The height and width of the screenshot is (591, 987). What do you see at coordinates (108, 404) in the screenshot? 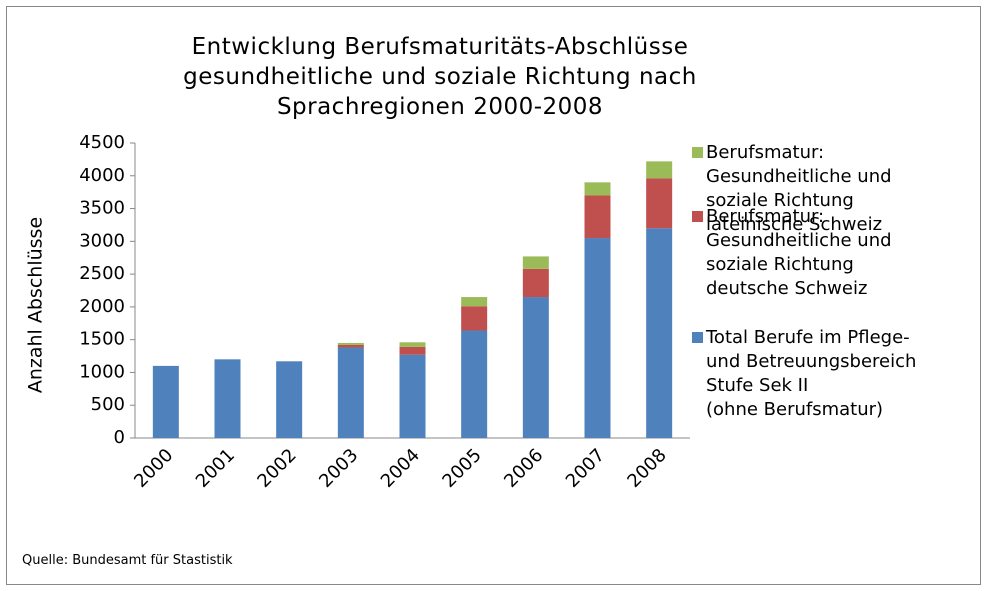
I see `y-tick-label: 500` at bounding box center [108, 404].